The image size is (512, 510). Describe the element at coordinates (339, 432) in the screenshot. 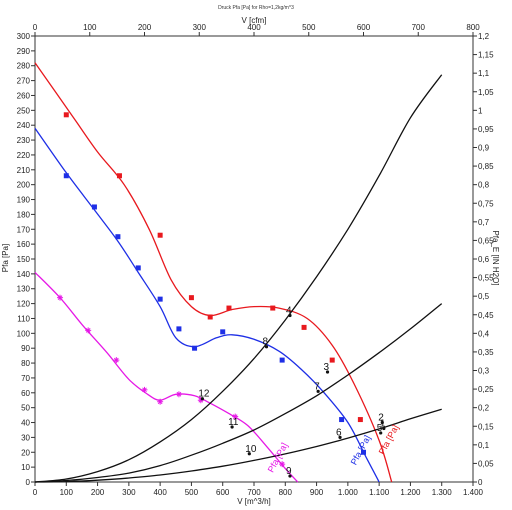

I see `operating-point-label: 6` at that location.